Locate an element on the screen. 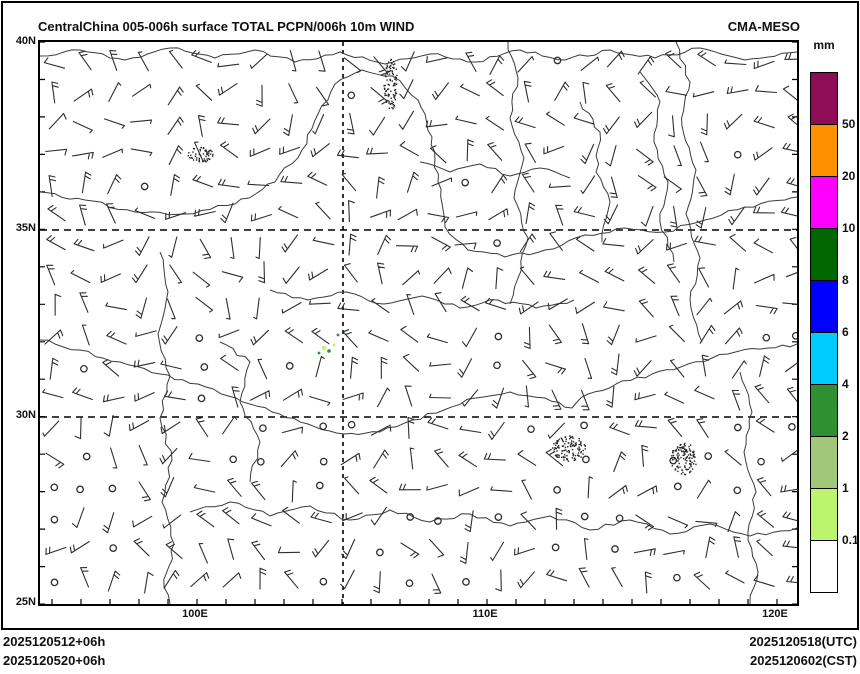  lat-label-40N: 40N is located at coordinates (25, 41).